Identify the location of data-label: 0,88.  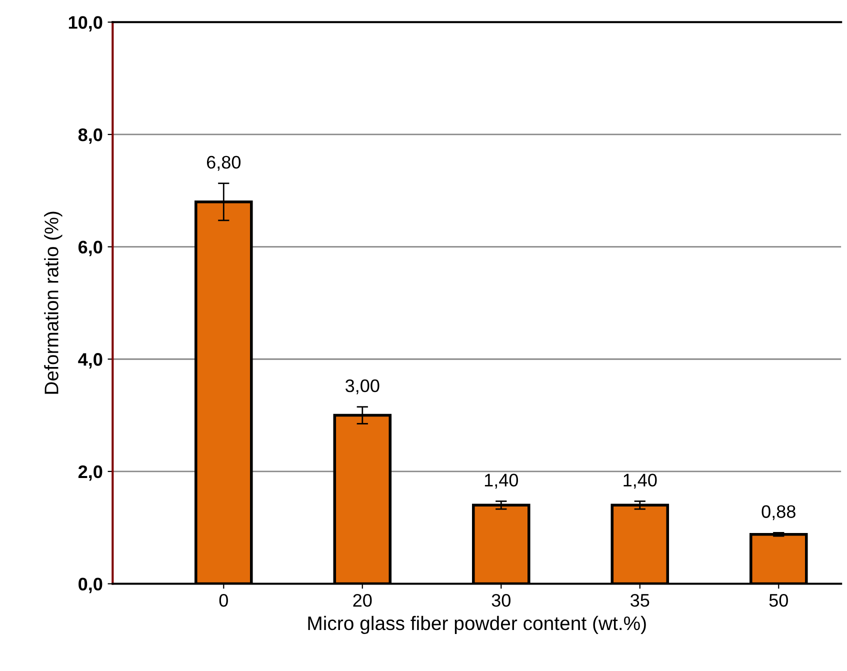
(779, 512).